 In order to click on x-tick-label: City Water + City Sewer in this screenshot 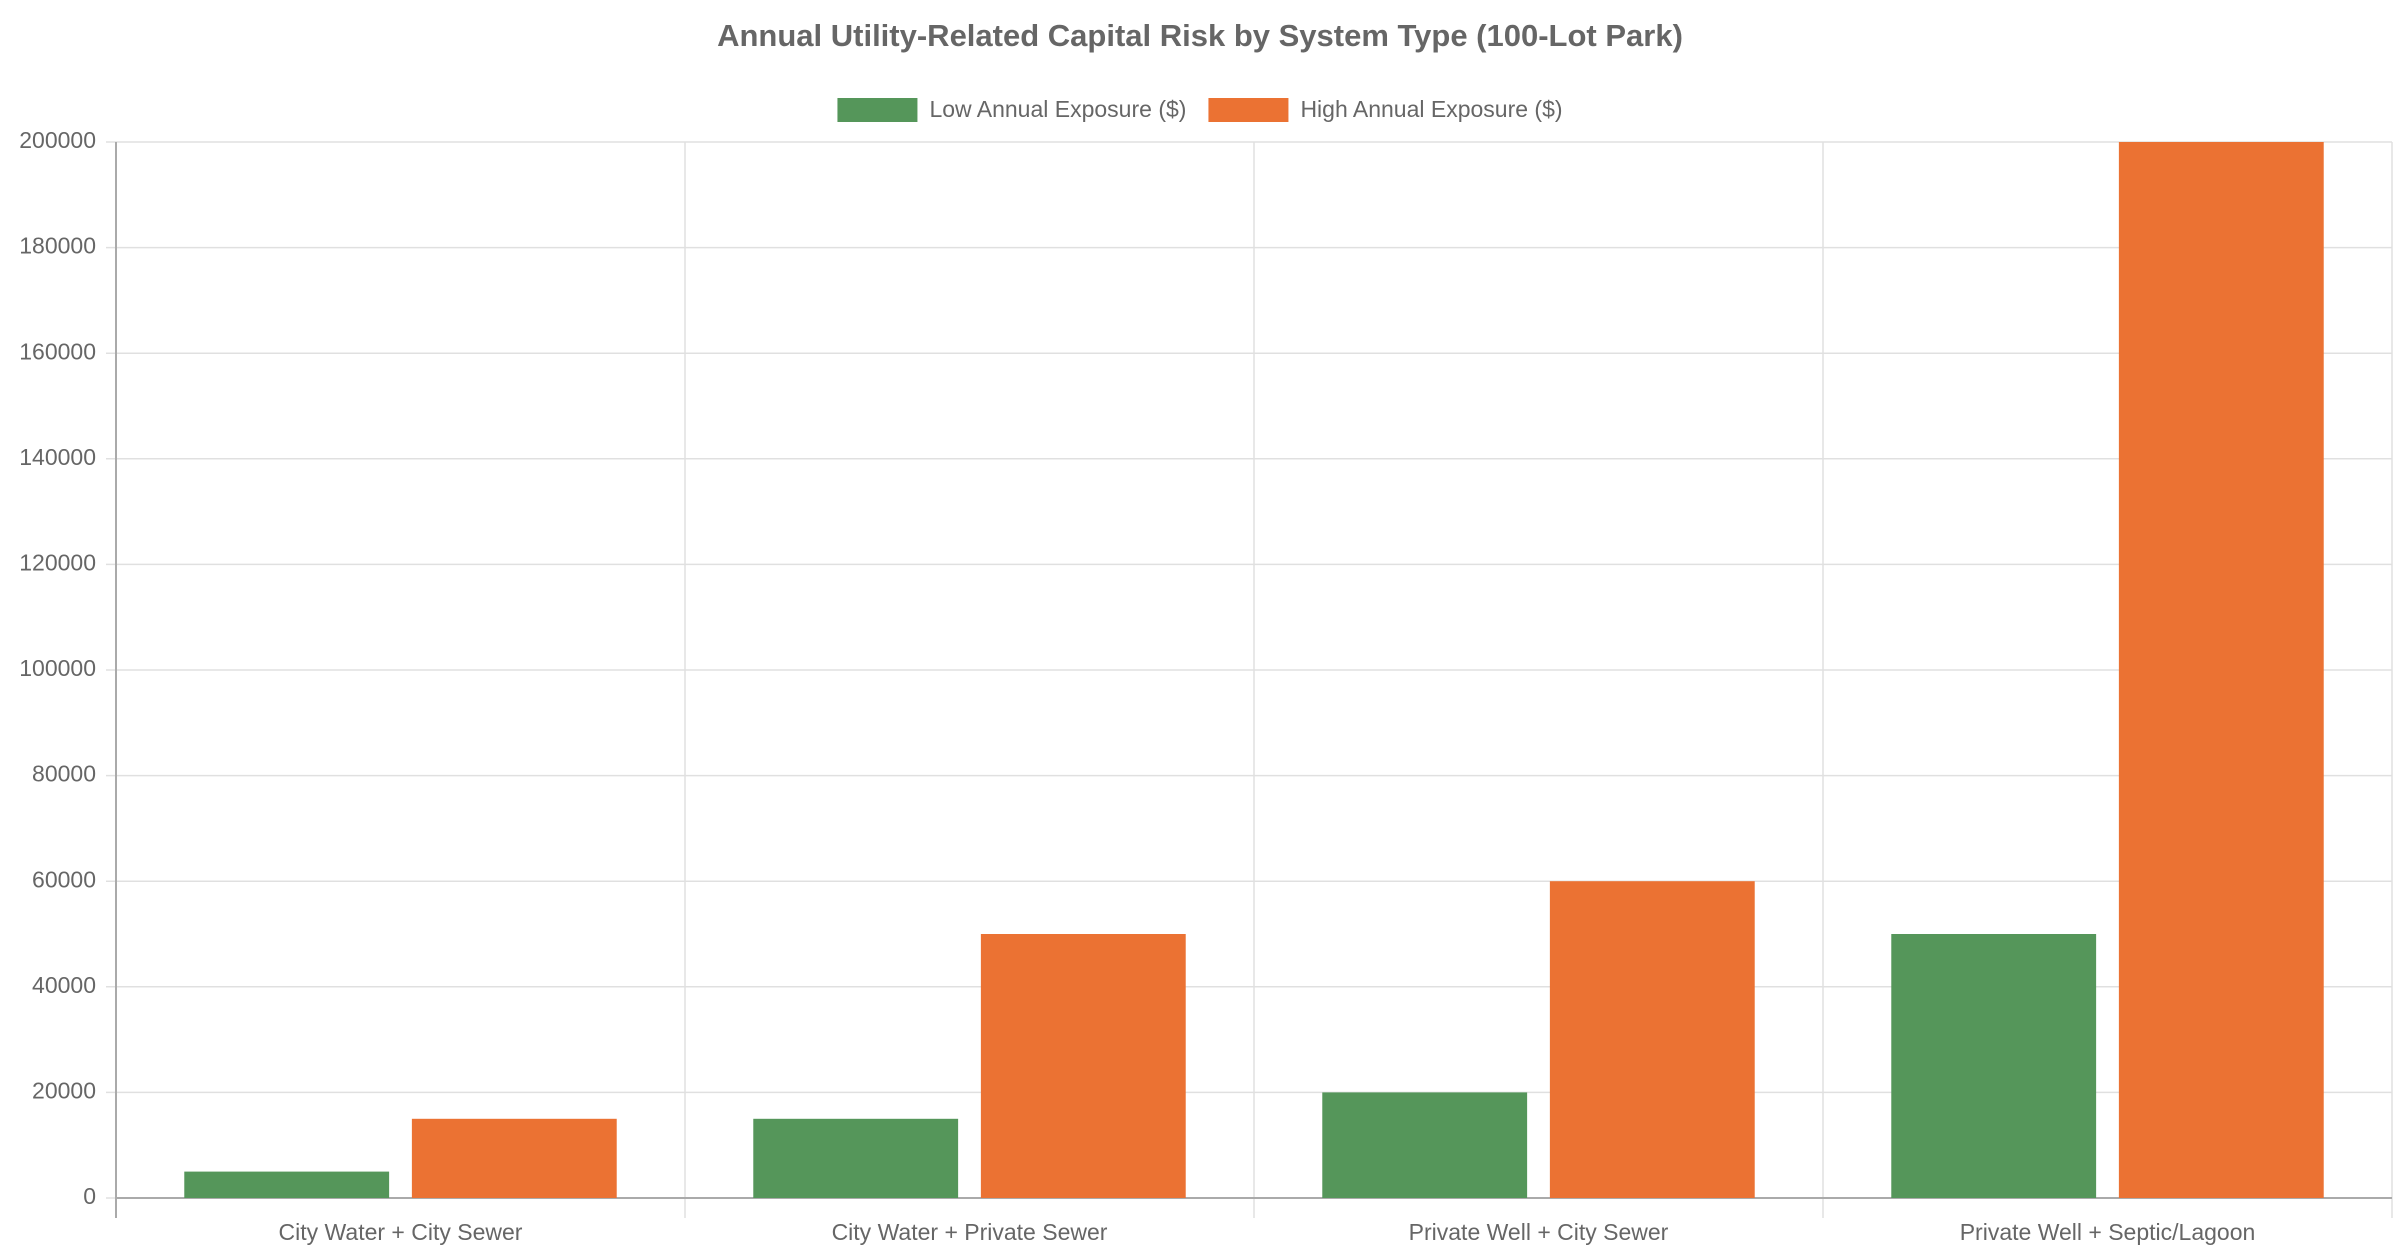, I will do `click(401, 1232)`.